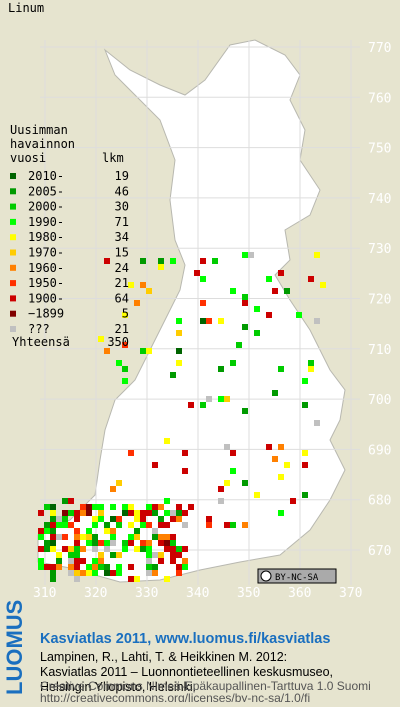 This screenshot has height=707, width=400. I want to click on legend-count: 71, so click(122, 222).